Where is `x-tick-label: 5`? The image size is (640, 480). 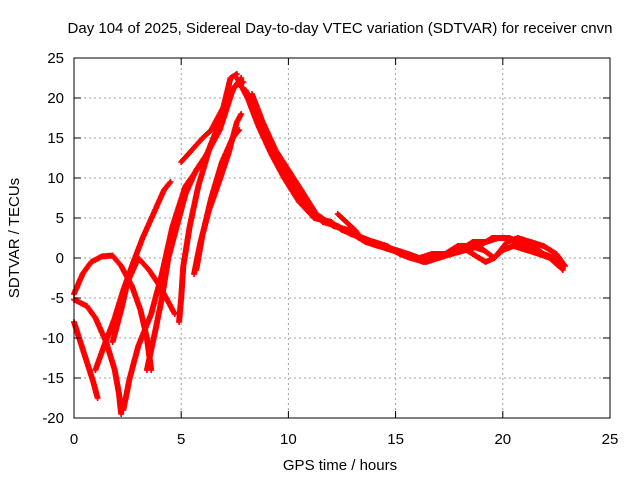 x-tick-label: 5 is located at coordinates (181, 439).